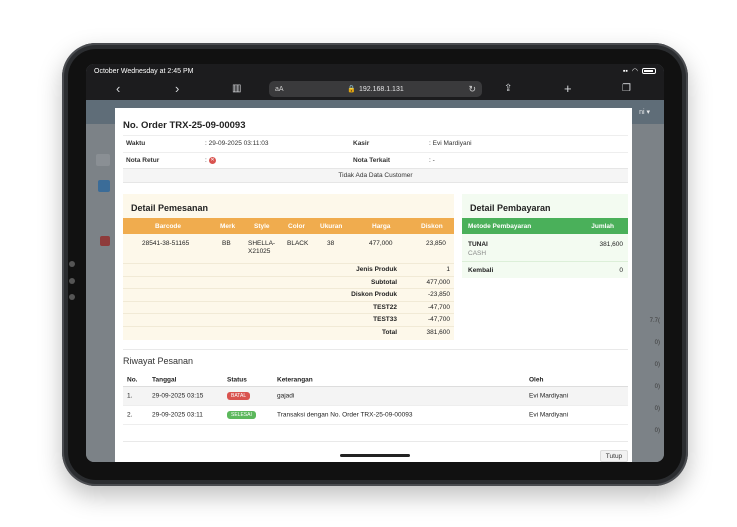 The height and width of the screenshot is (527, 737). Describe the element at coordinates (372, 160) in the screenshot. I see `nota-terkait-label: Nota Terkait` at that location.